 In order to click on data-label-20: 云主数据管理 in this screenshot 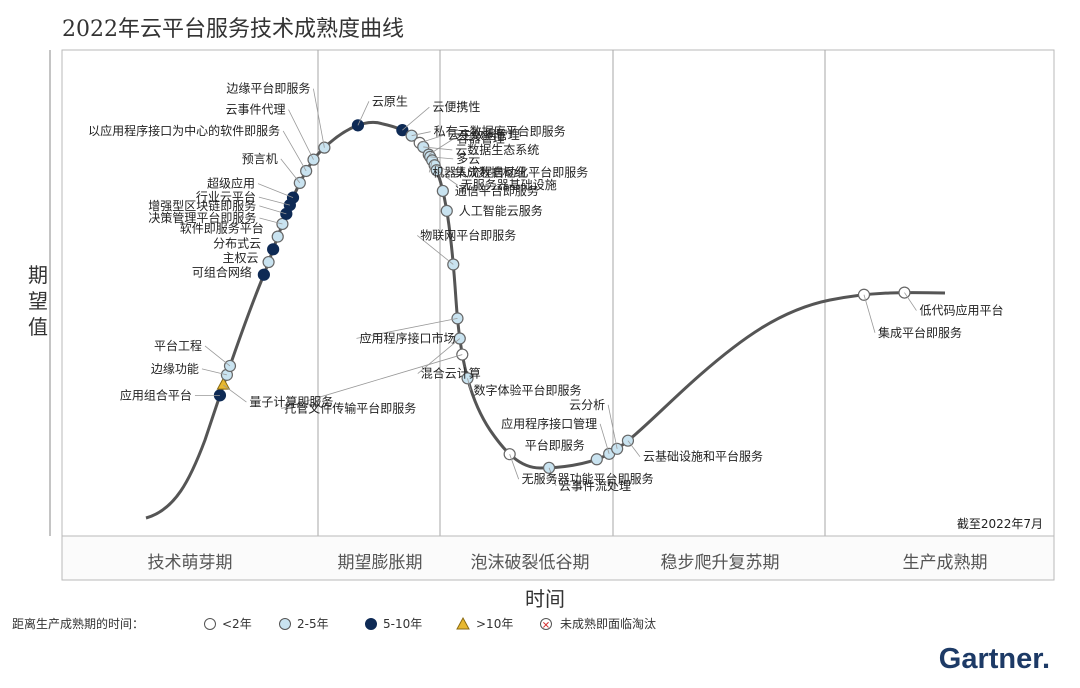, I will do `click(484, 134)`.